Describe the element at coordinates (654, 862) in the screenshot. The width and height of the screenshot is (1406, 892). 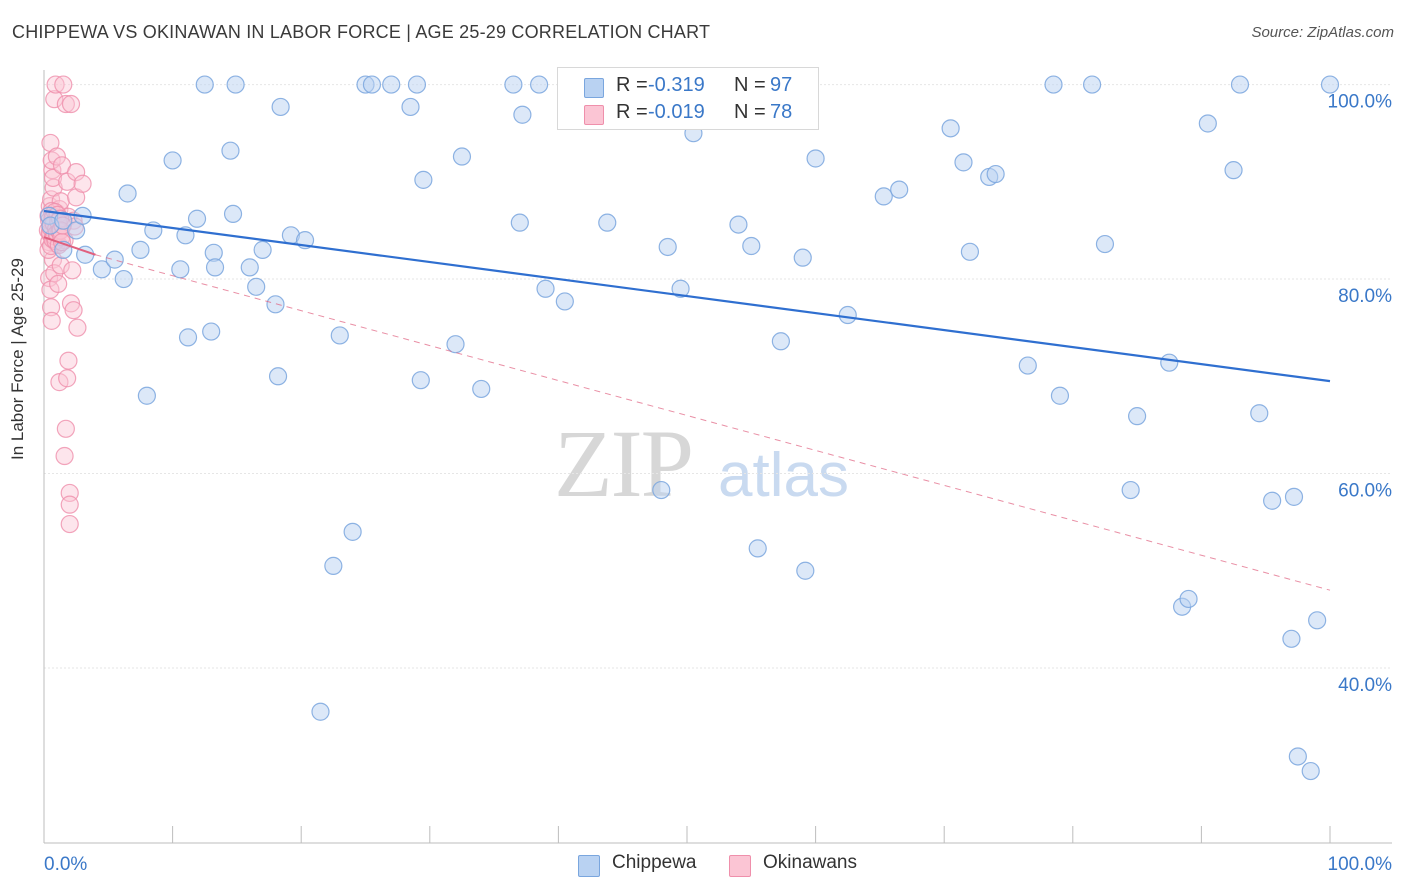
I see `bottom-legend-label-chippewa: Chippewa` at that location.